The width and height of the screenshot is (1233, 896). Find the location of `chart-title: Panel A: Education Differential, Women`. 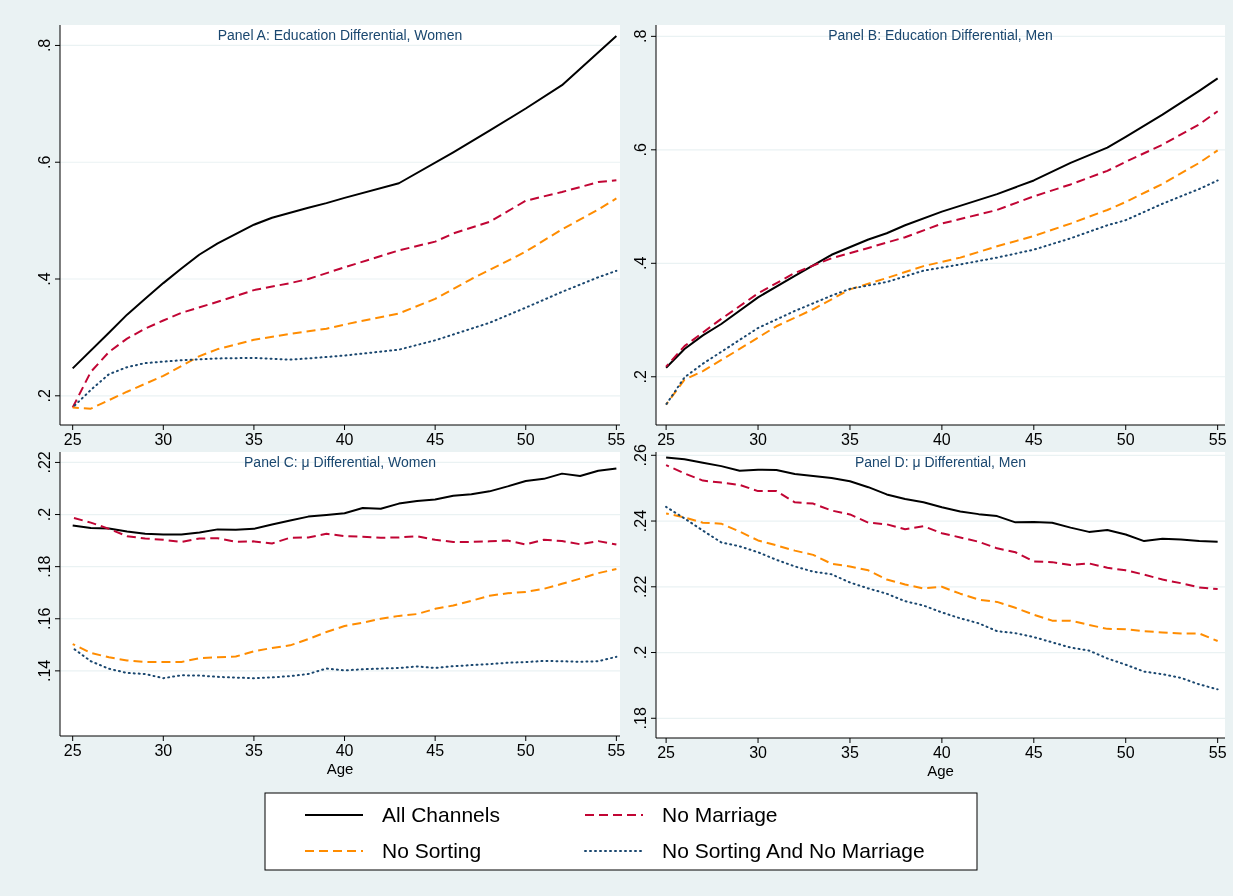

chart-title: Panel A: Education Differential, Women is located at coordinates (340, 35).